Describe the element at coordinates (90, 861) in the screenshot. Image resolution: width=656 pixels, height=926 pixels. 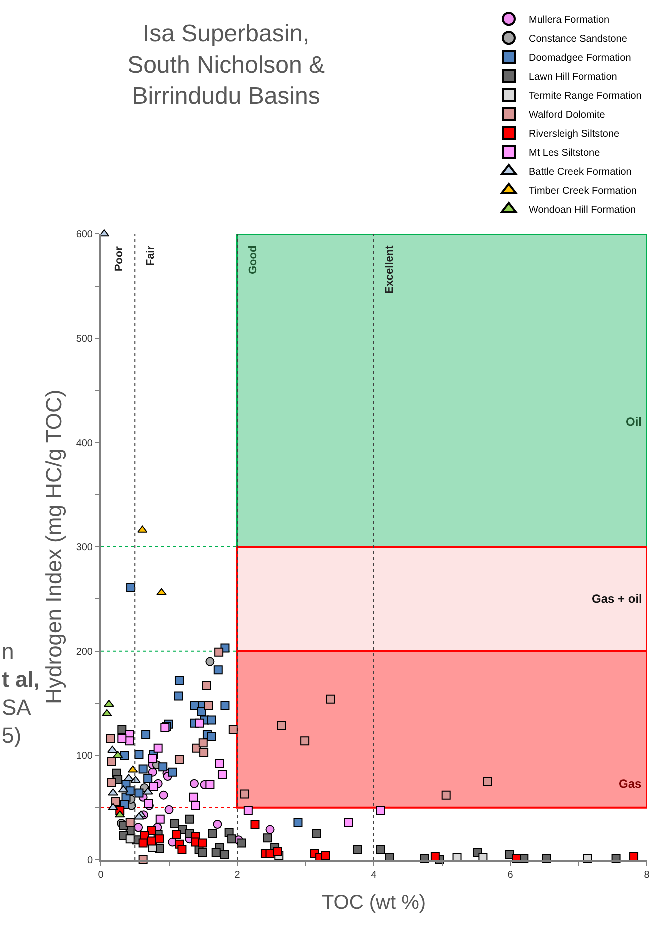
I see `y-tick-label: 0` at that location.